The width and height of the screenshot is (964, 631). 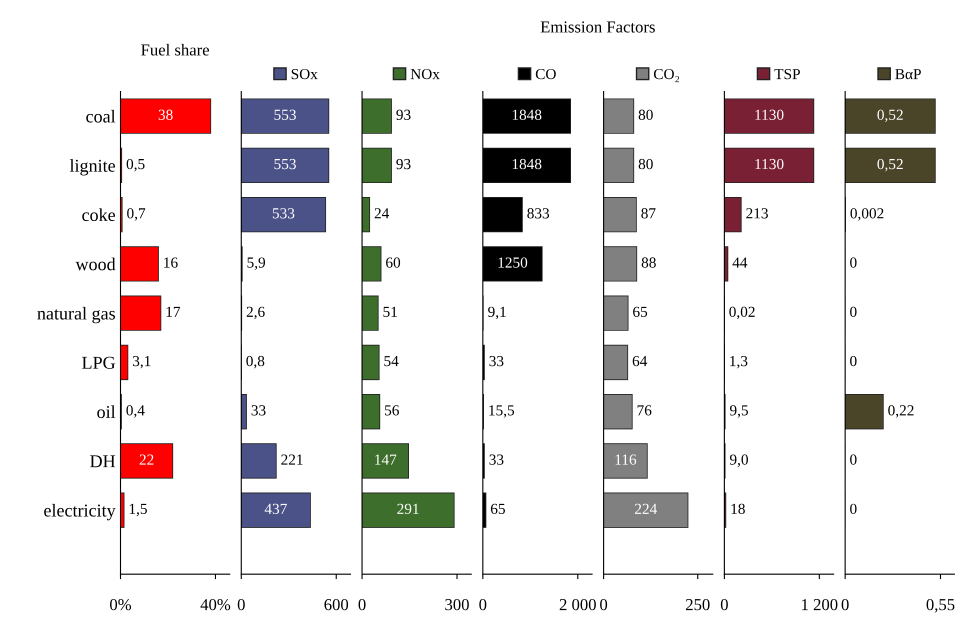 What do you see at coordinates (382, 213) in the screenshot?
I see `data-label: 24` at bounding box center [382, 213].